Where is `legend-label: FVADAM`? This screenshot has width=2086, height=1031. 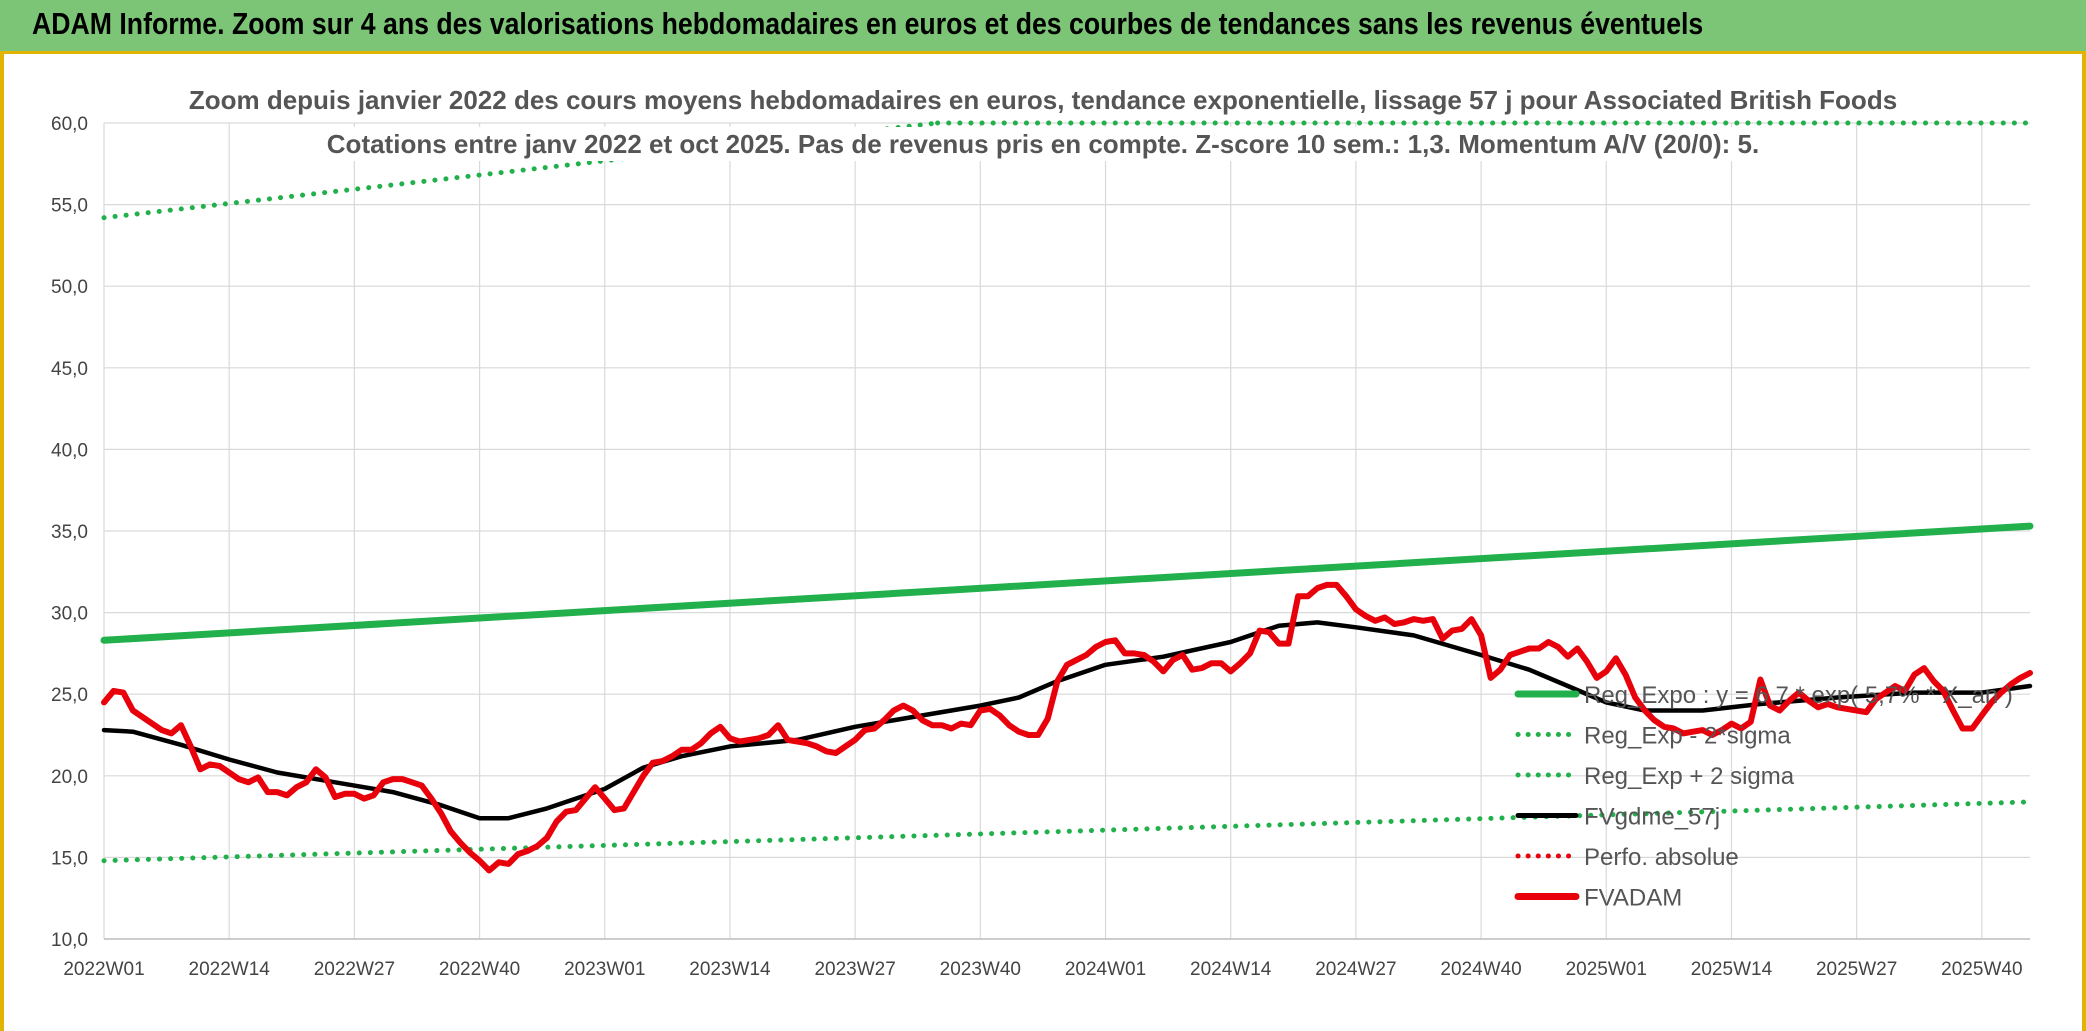
legend-label: FVADAM is located at coordinates (1633, 898).